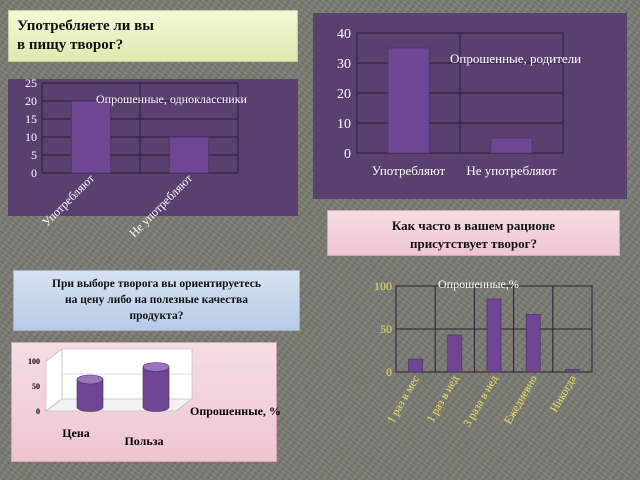 The height and width of the screenshot is (480, 640). I want to click on question-consume-line-2: в пищу творог?, so click(70, 45).